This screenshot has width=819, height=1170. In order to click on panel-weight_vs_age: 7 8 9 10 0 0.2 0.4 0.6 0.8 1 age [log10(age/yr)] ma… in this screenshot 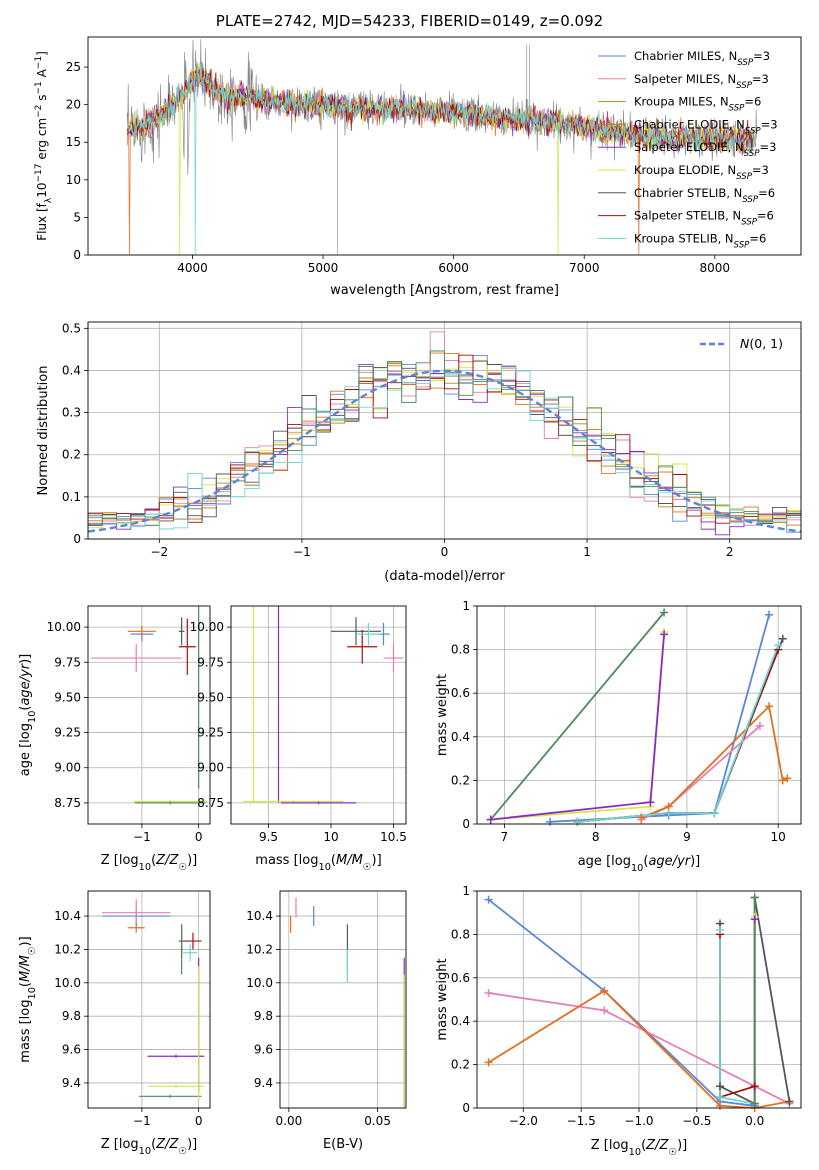, I will do `click(618, 736)`.